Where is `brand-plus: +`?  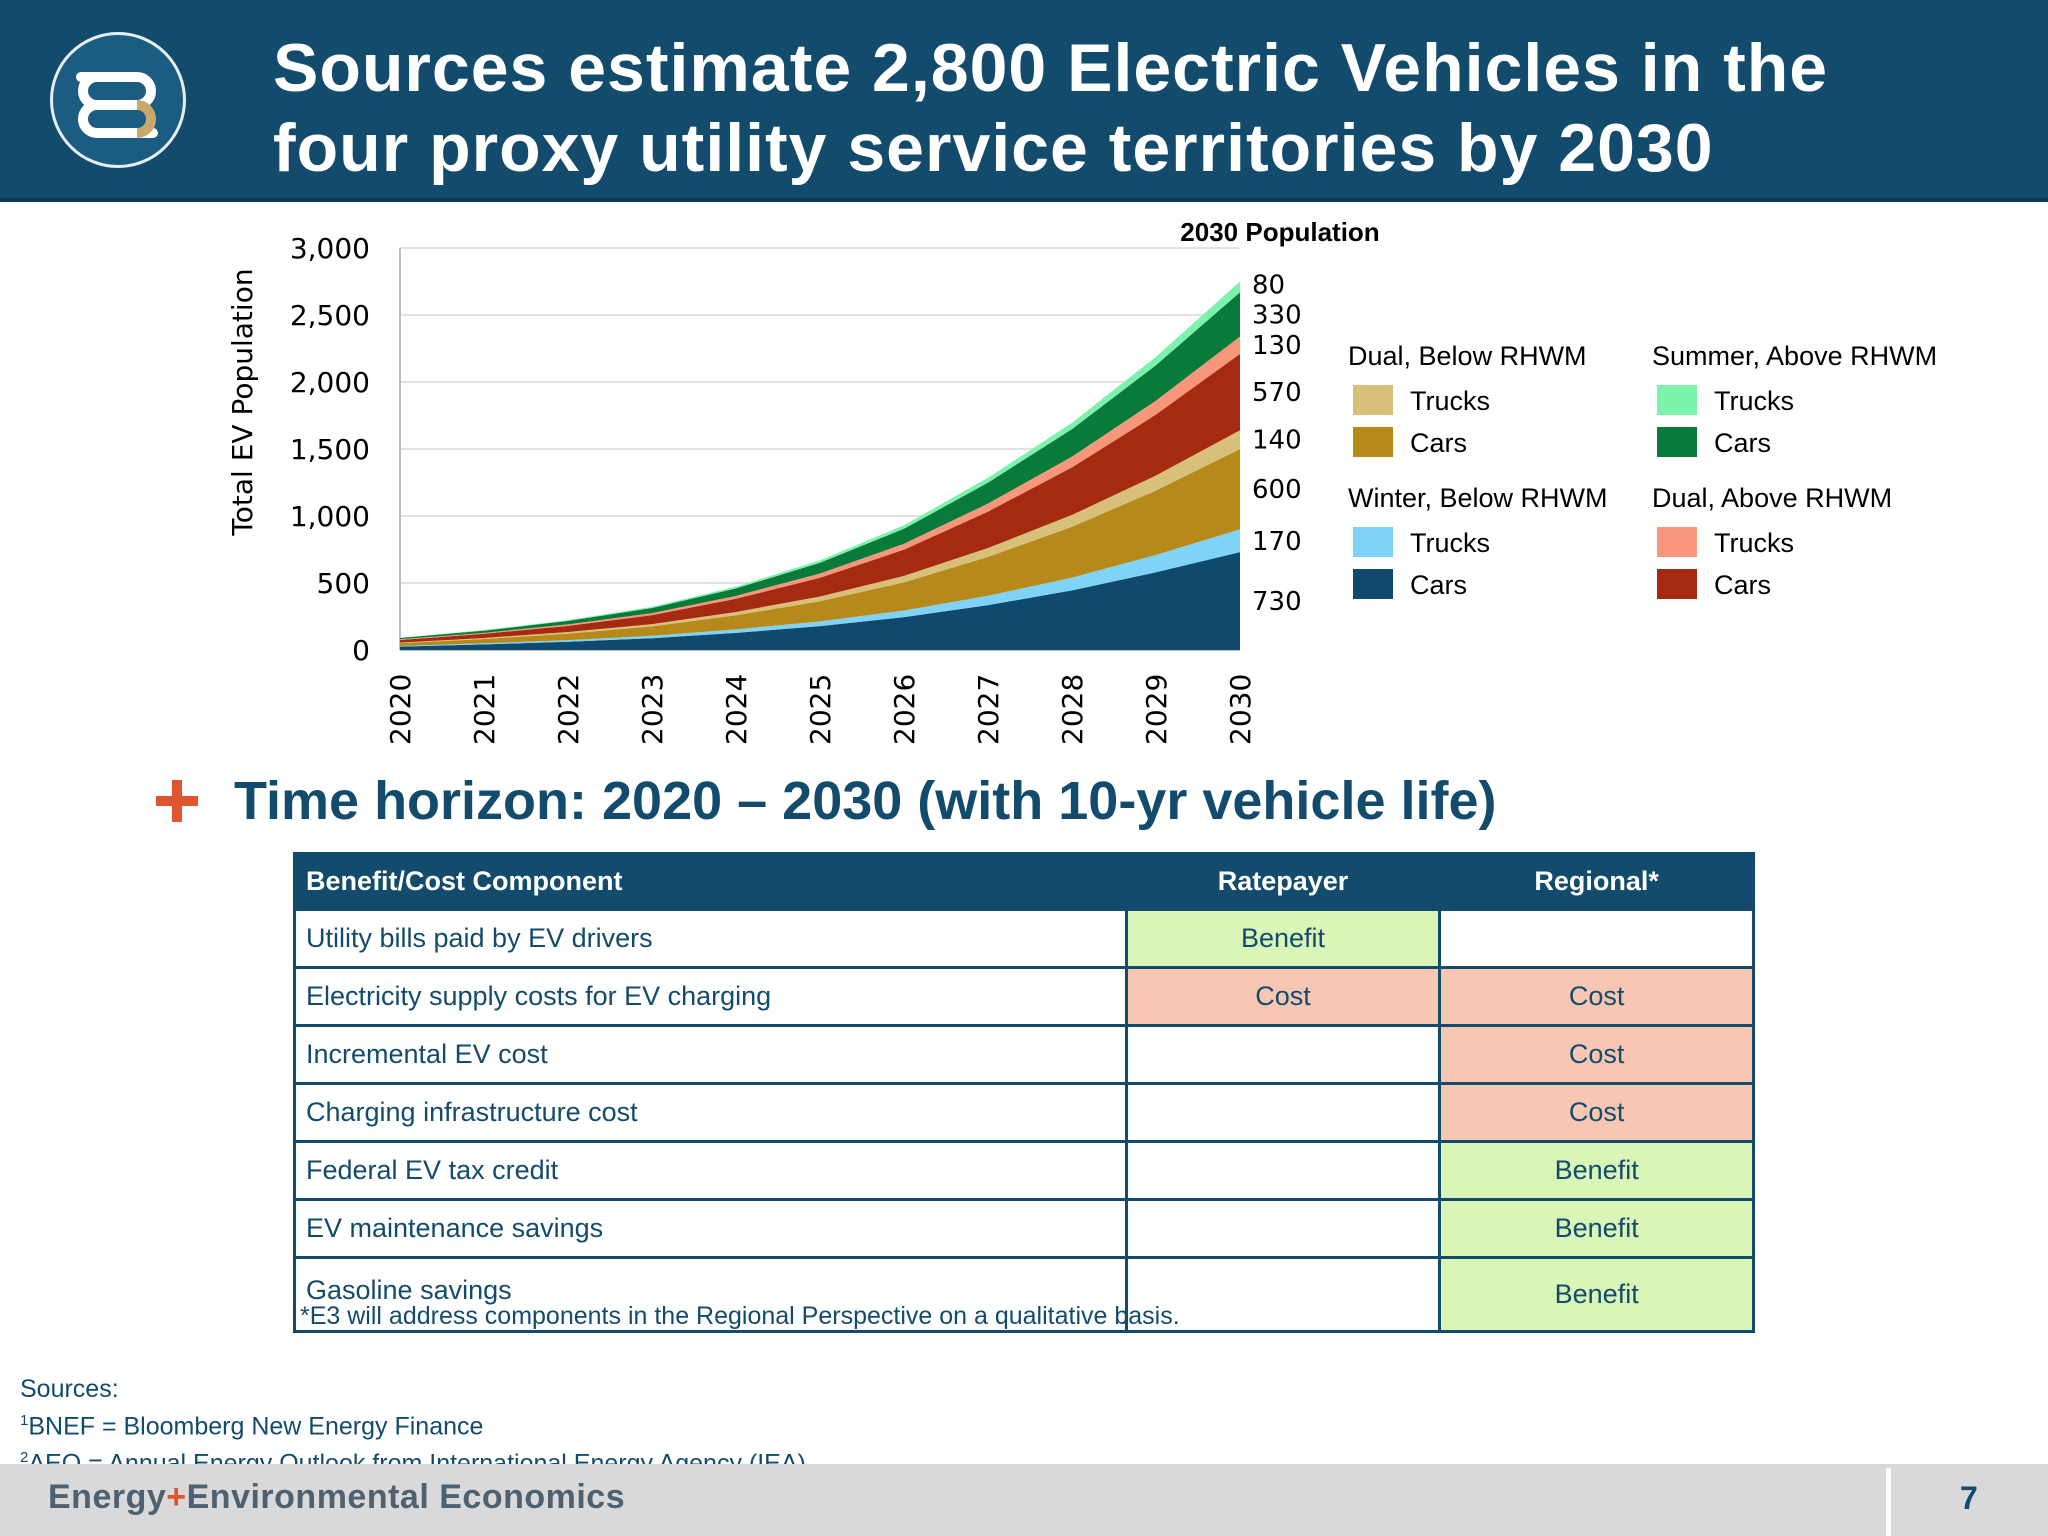
brand-plus: + is located at coordinates (176, 1497).